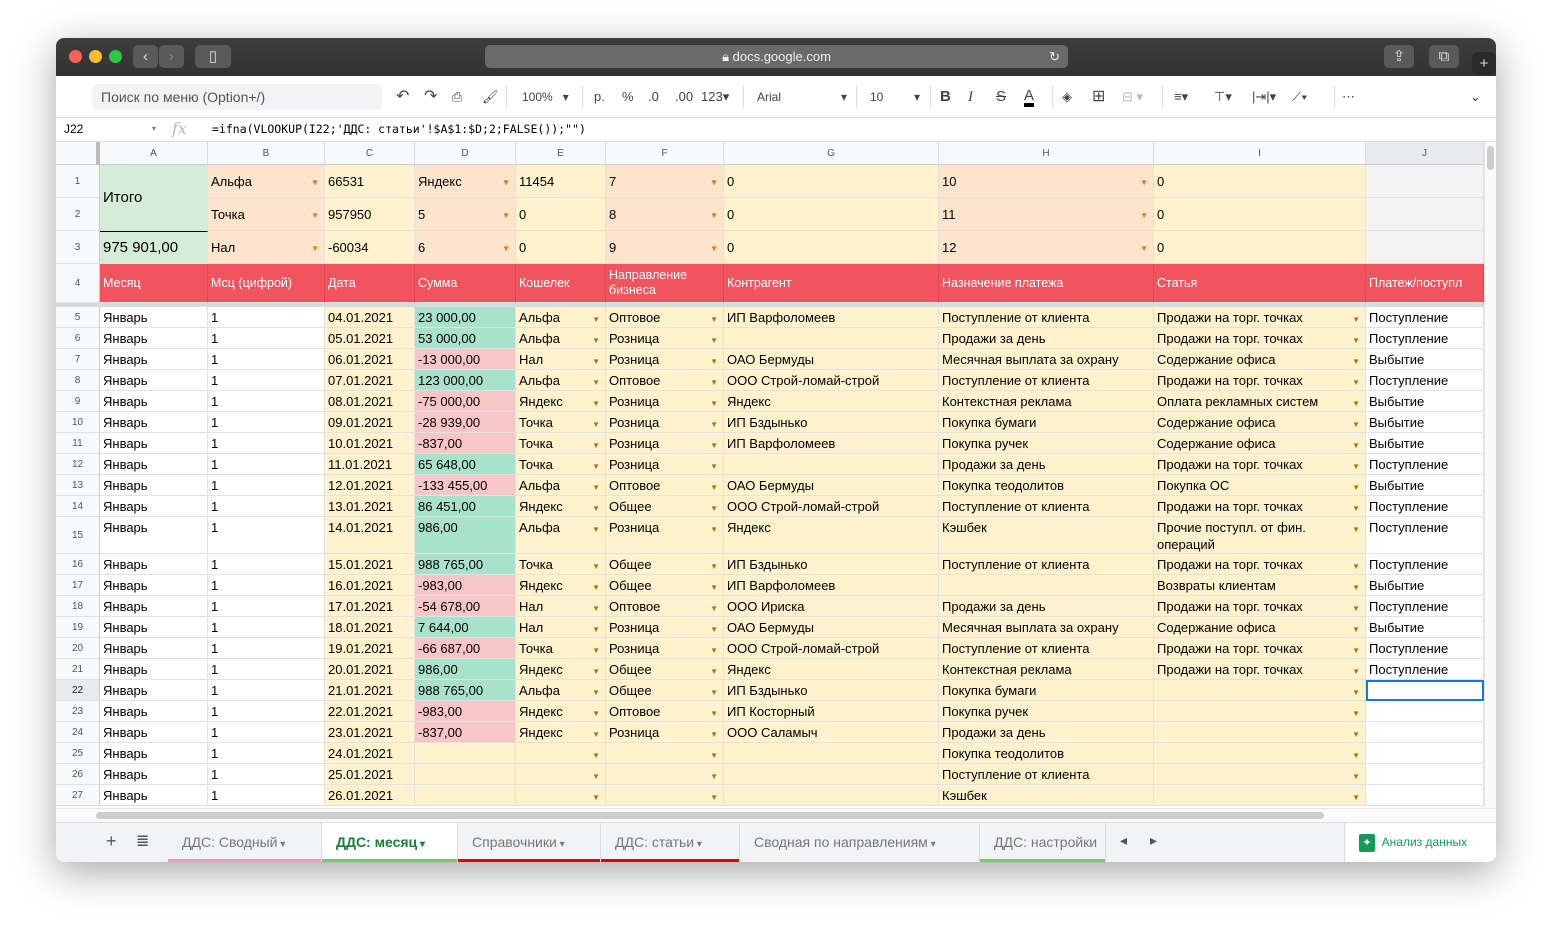 This screenshot has width=1552, height=936. I want to click on row-header-15: 15, so click(78, 535).